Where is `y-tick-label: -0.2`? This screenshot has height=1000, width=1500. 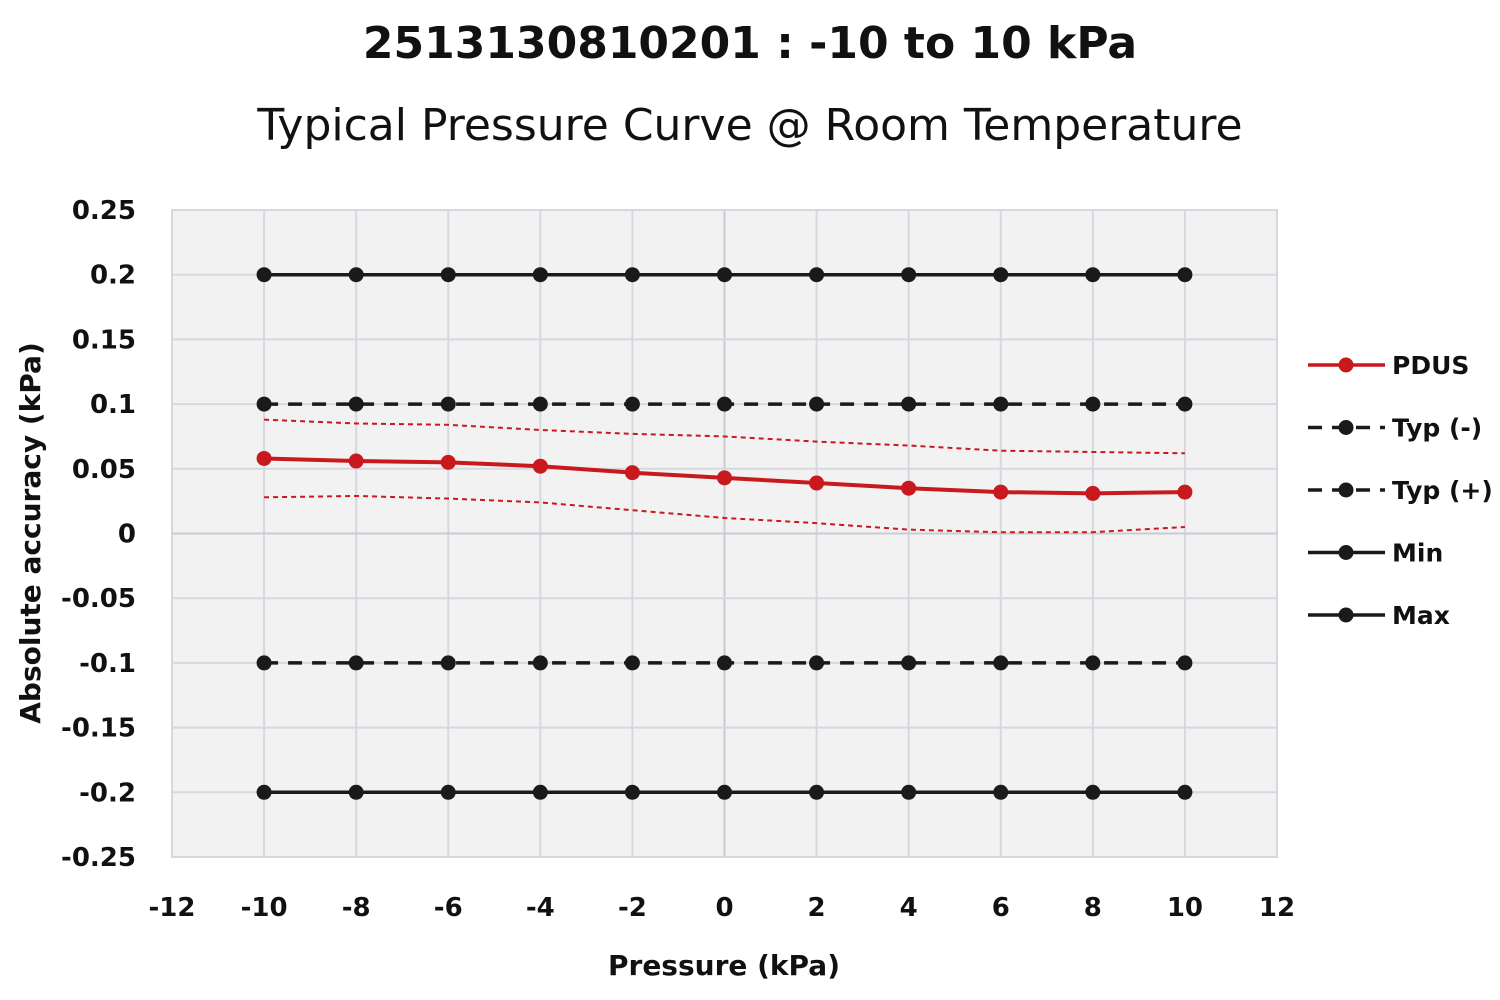
y-tick-label: -0.2 is located at coordinates (107, 793).